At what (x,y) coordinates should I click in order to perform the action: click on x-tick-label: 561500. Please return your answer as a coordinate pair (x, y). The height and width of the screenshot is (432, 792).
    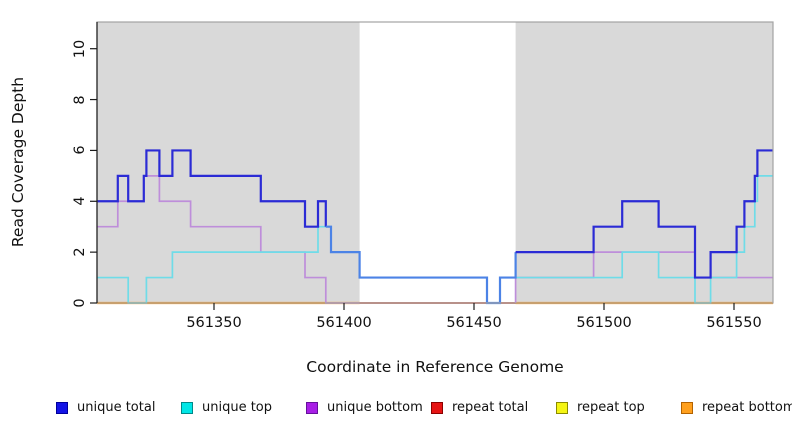
    Looking at the image, I should click on (604, 323).